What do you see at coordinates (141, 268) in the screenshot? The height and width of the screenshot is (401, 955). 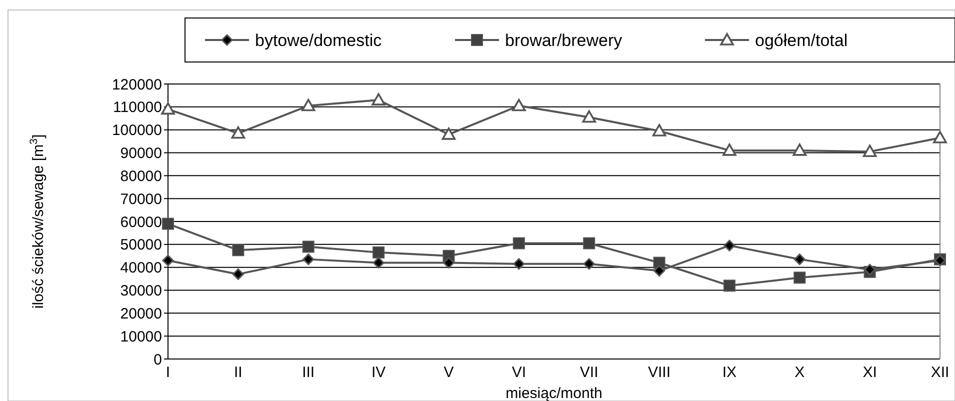 I see `y-tick-label: 40000` at bounding box center [141, 268].